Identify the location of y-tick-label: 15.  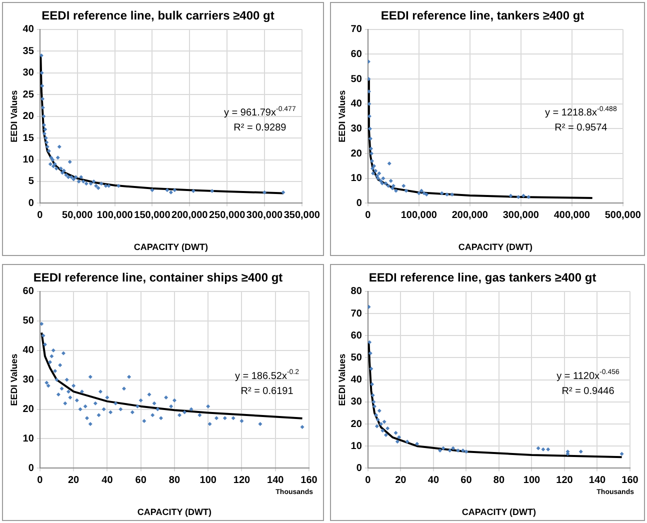
(28, 138).